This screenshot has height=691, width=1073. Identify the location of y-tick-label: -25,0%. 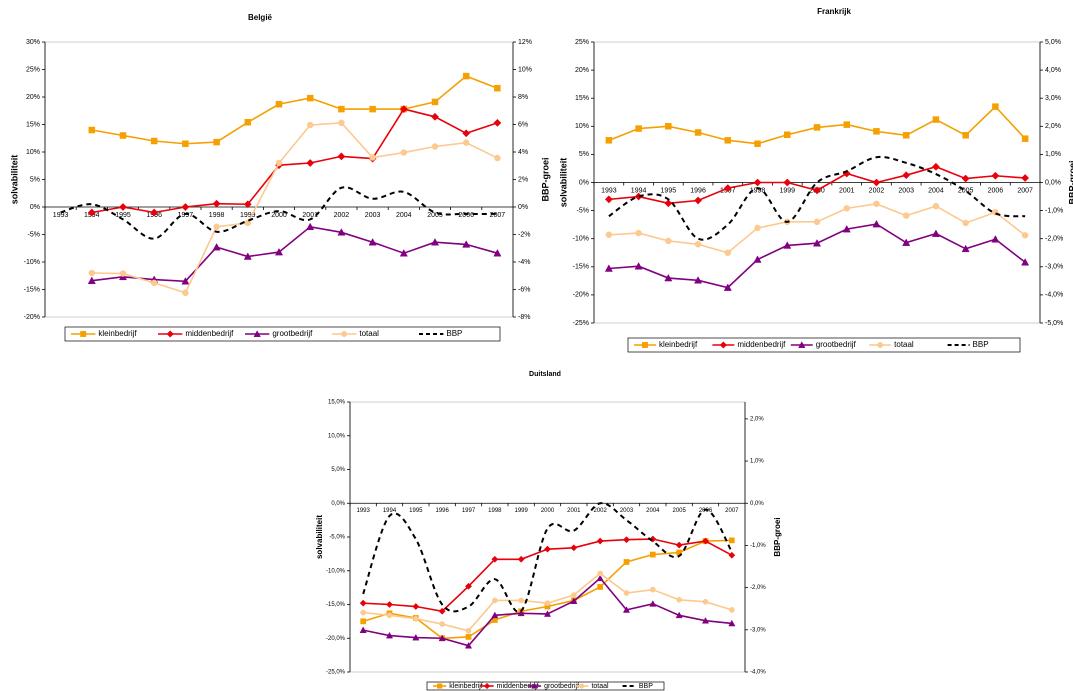
(336, 673).